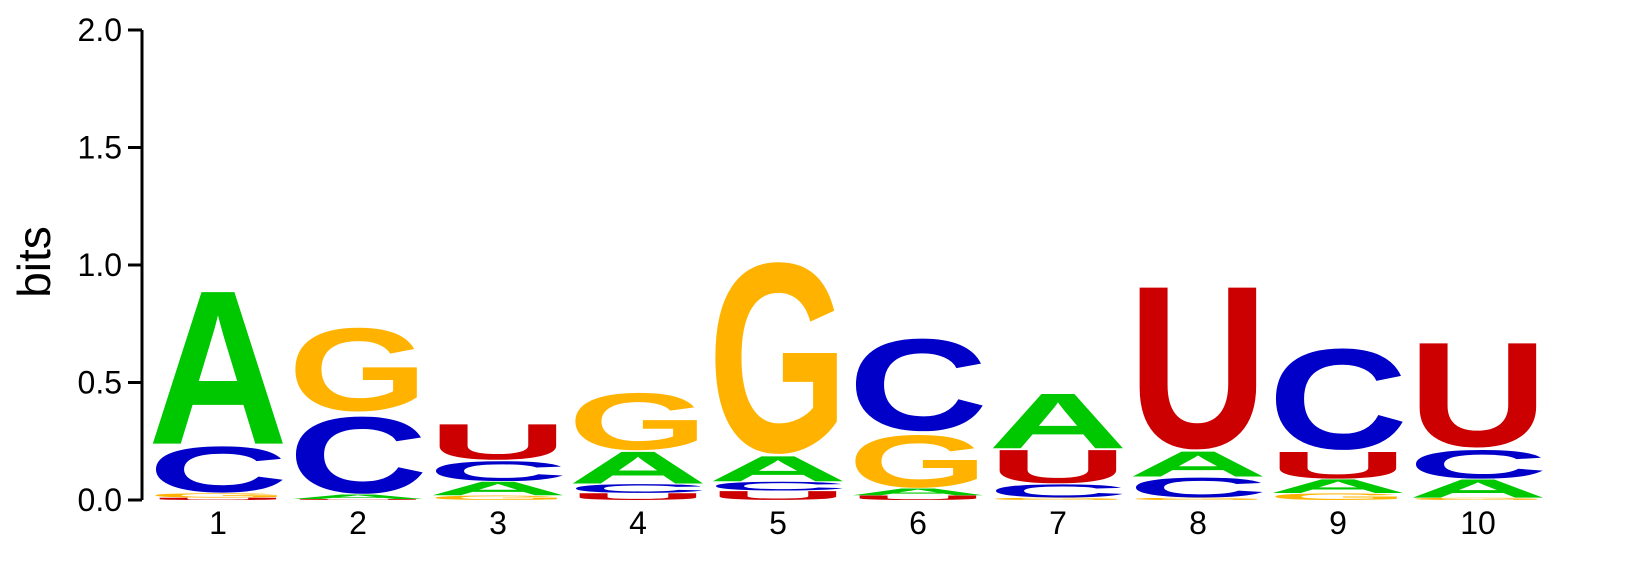 Image resolution: width=1630 pixels, height=565 pixels. Describe the element at coordinates (1058, 523) in the screenshot. I see `x-tick-label: 7` at that location.